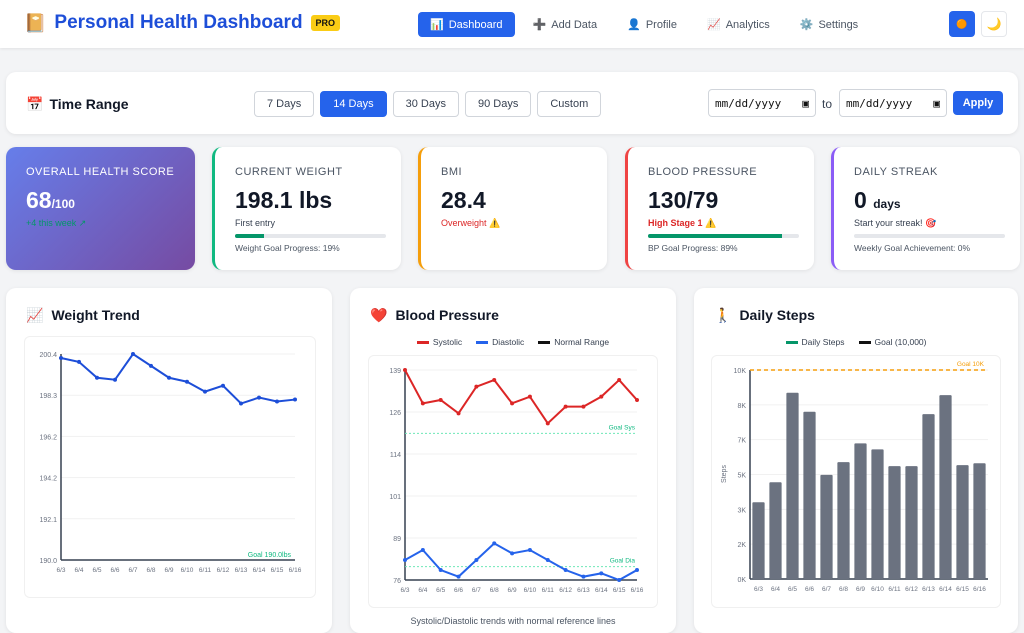 Image resolution: width=1024 pixels, height=633 pixels. I want to click on stat-sub: High Stage 1 ⚠️, so click(682, 223).